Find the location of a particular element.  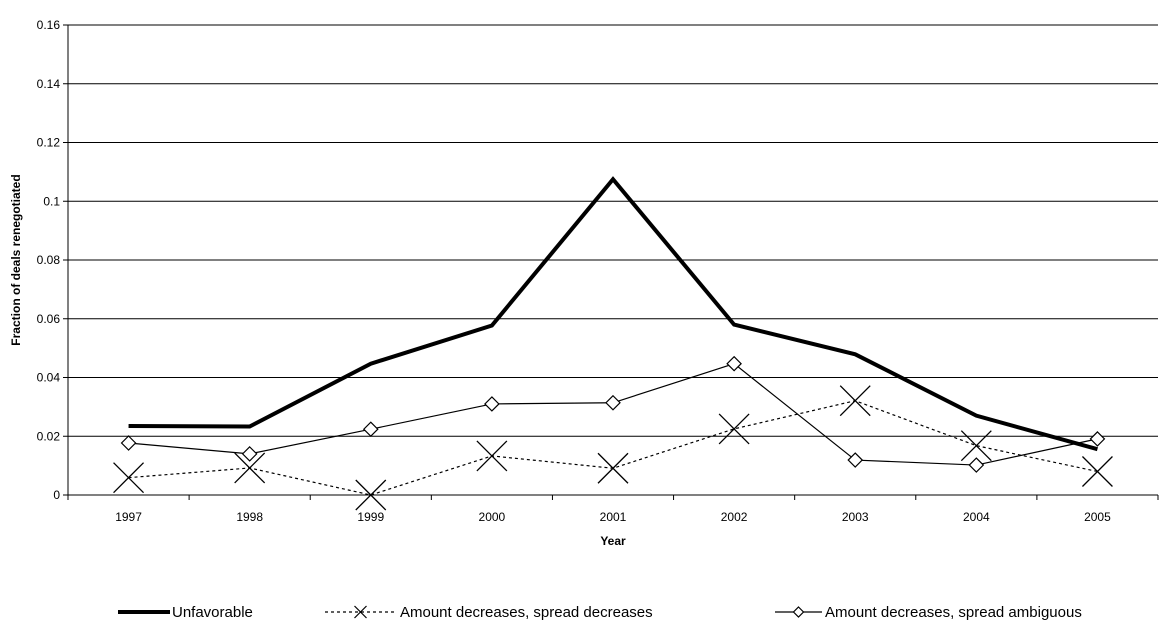

x-tick-labels: 1997 1998 1999 2000 2001 2002 2003 2004 2005 is located at coordinates (613, 517).